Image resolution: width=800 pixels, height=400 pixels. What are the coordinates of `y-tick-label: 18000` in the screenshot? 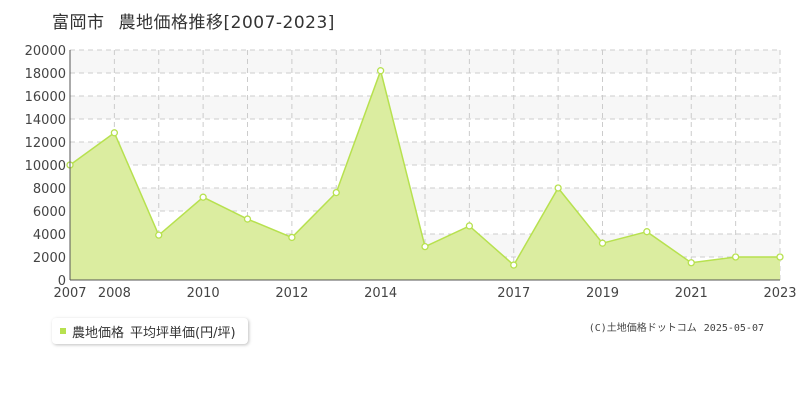 It's located at (45, 74).